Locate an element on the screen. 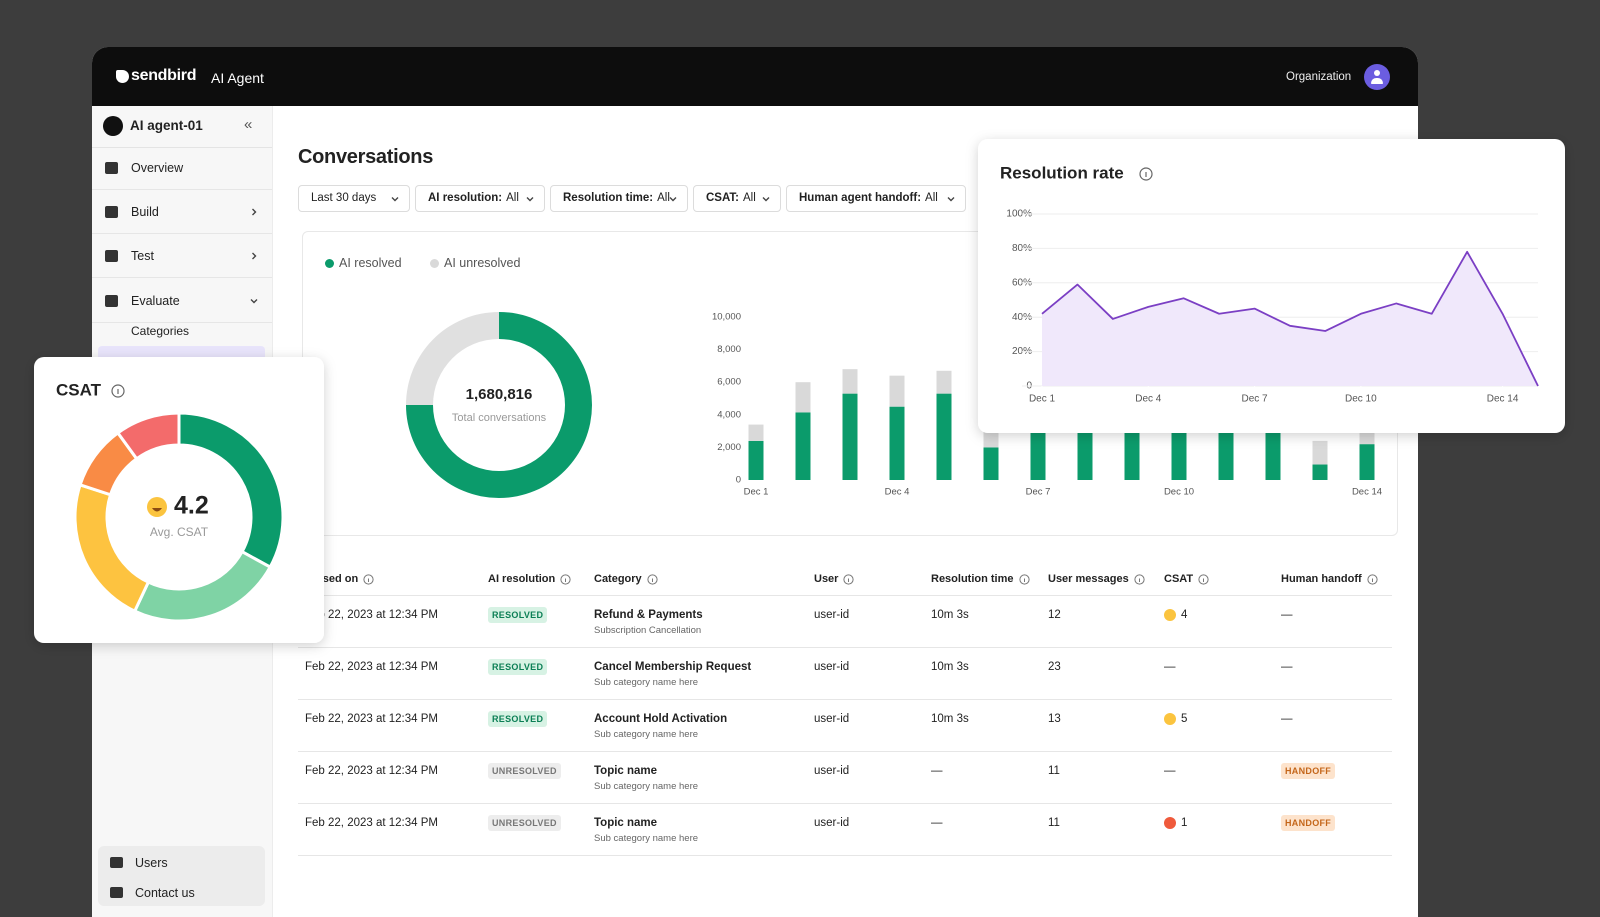 The image size is (1600, 917). brand: sendbird is located at coordinates (164, 75).